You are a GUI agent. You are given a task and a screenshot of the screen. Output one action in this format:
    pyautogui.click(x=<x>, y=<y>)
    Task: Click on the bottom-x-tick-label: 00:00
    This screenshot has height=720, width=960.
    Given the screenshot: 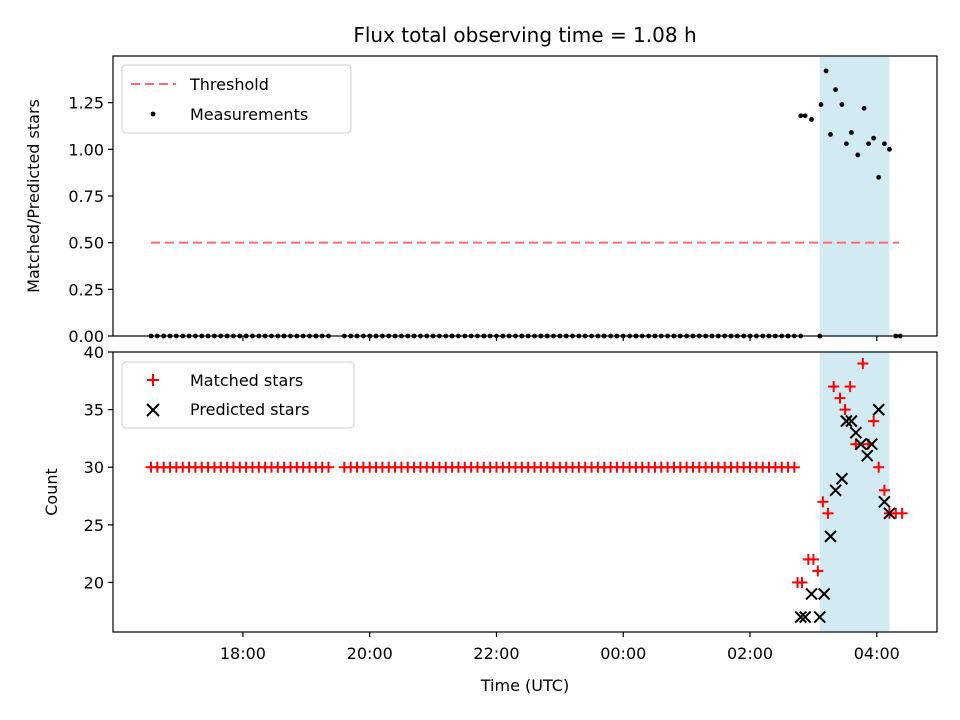 What is the action you would take?
    pyautogui.click(x=623, y=653)
    